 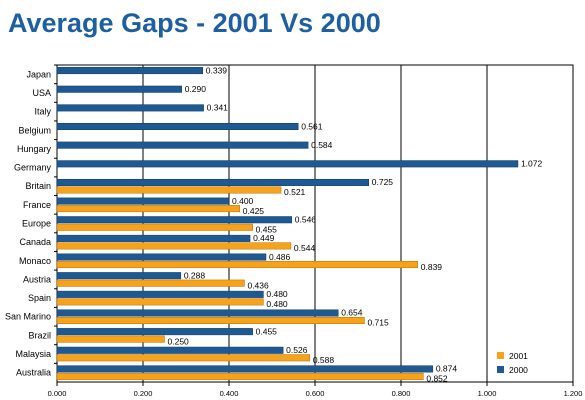 What do you see at coordinates (35, 261) in the screenshot?
I see `category-label: Monaco` at bounding box center [35, 261].